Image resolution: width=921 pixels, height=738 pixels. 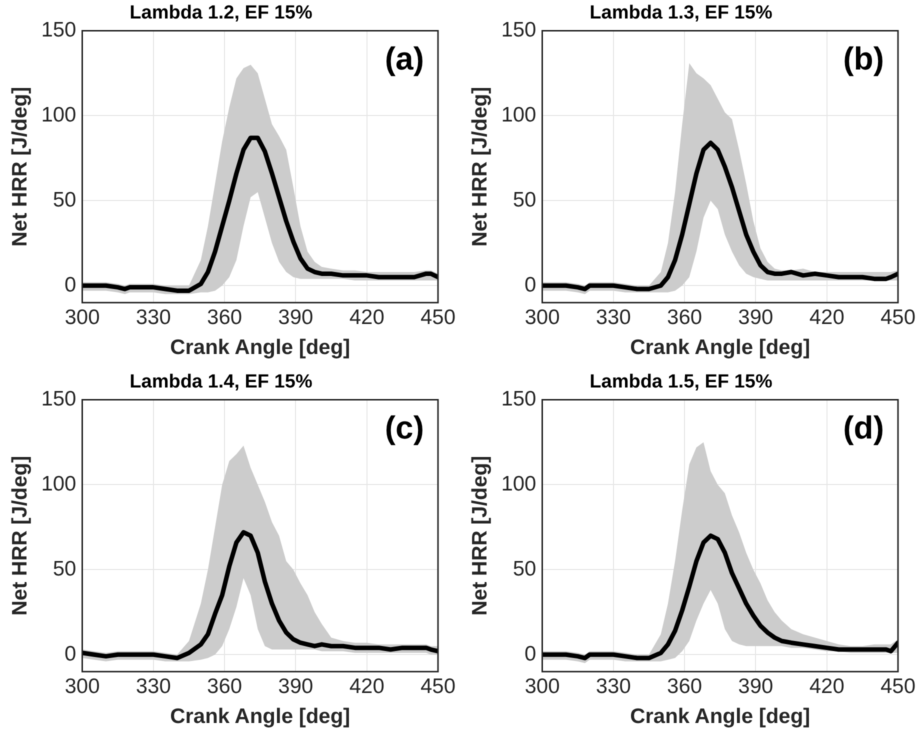 I want to click on chart-title: Lambda 1.2, EF 15%, so click(x=221, y=13).